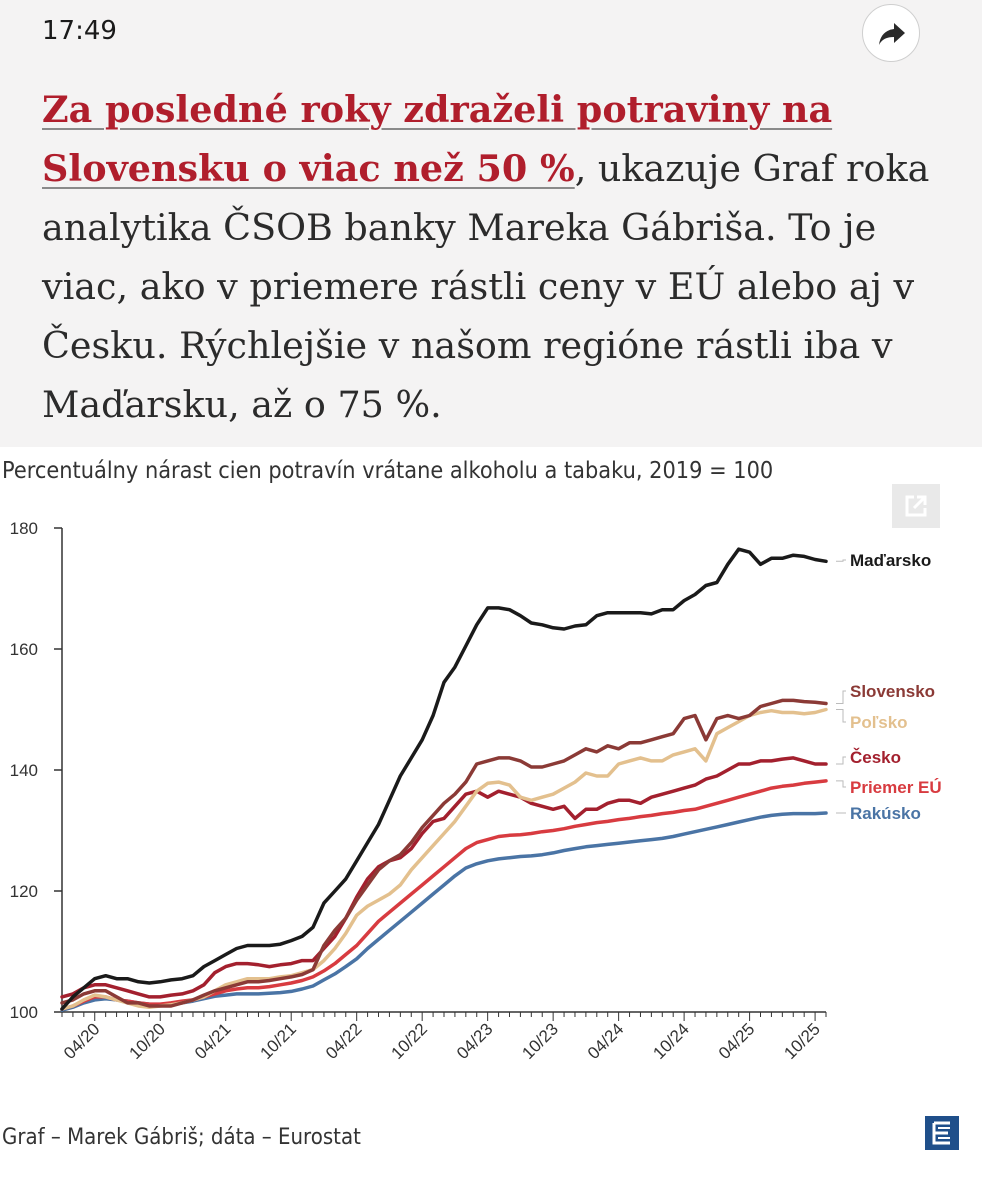 This screenshot has width=982, height=1200. Describe the element at coordinates (82, 1041) in the screenshot. I see `x-tick-label: 04/20` at that location.